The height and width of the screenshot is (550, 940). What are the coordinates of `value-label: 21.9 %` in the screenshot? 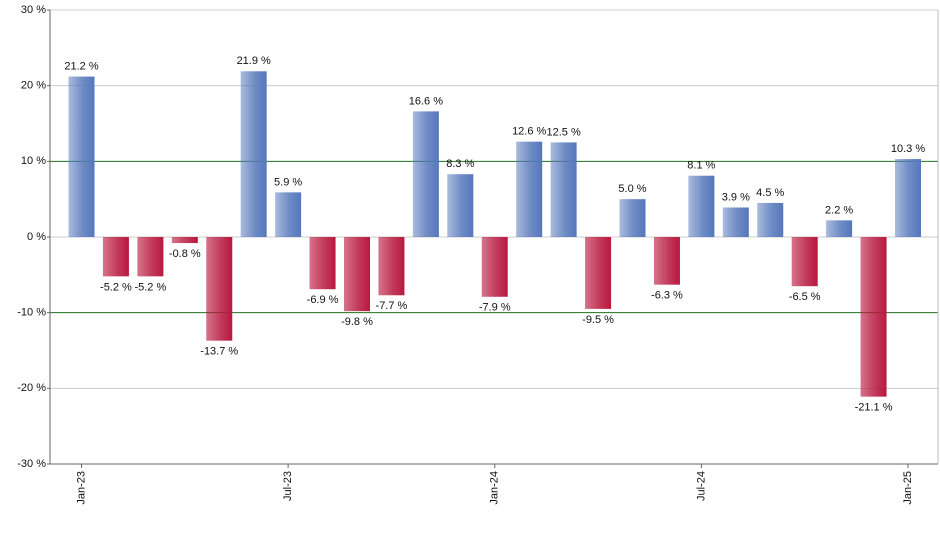 It's located at (254, 61).